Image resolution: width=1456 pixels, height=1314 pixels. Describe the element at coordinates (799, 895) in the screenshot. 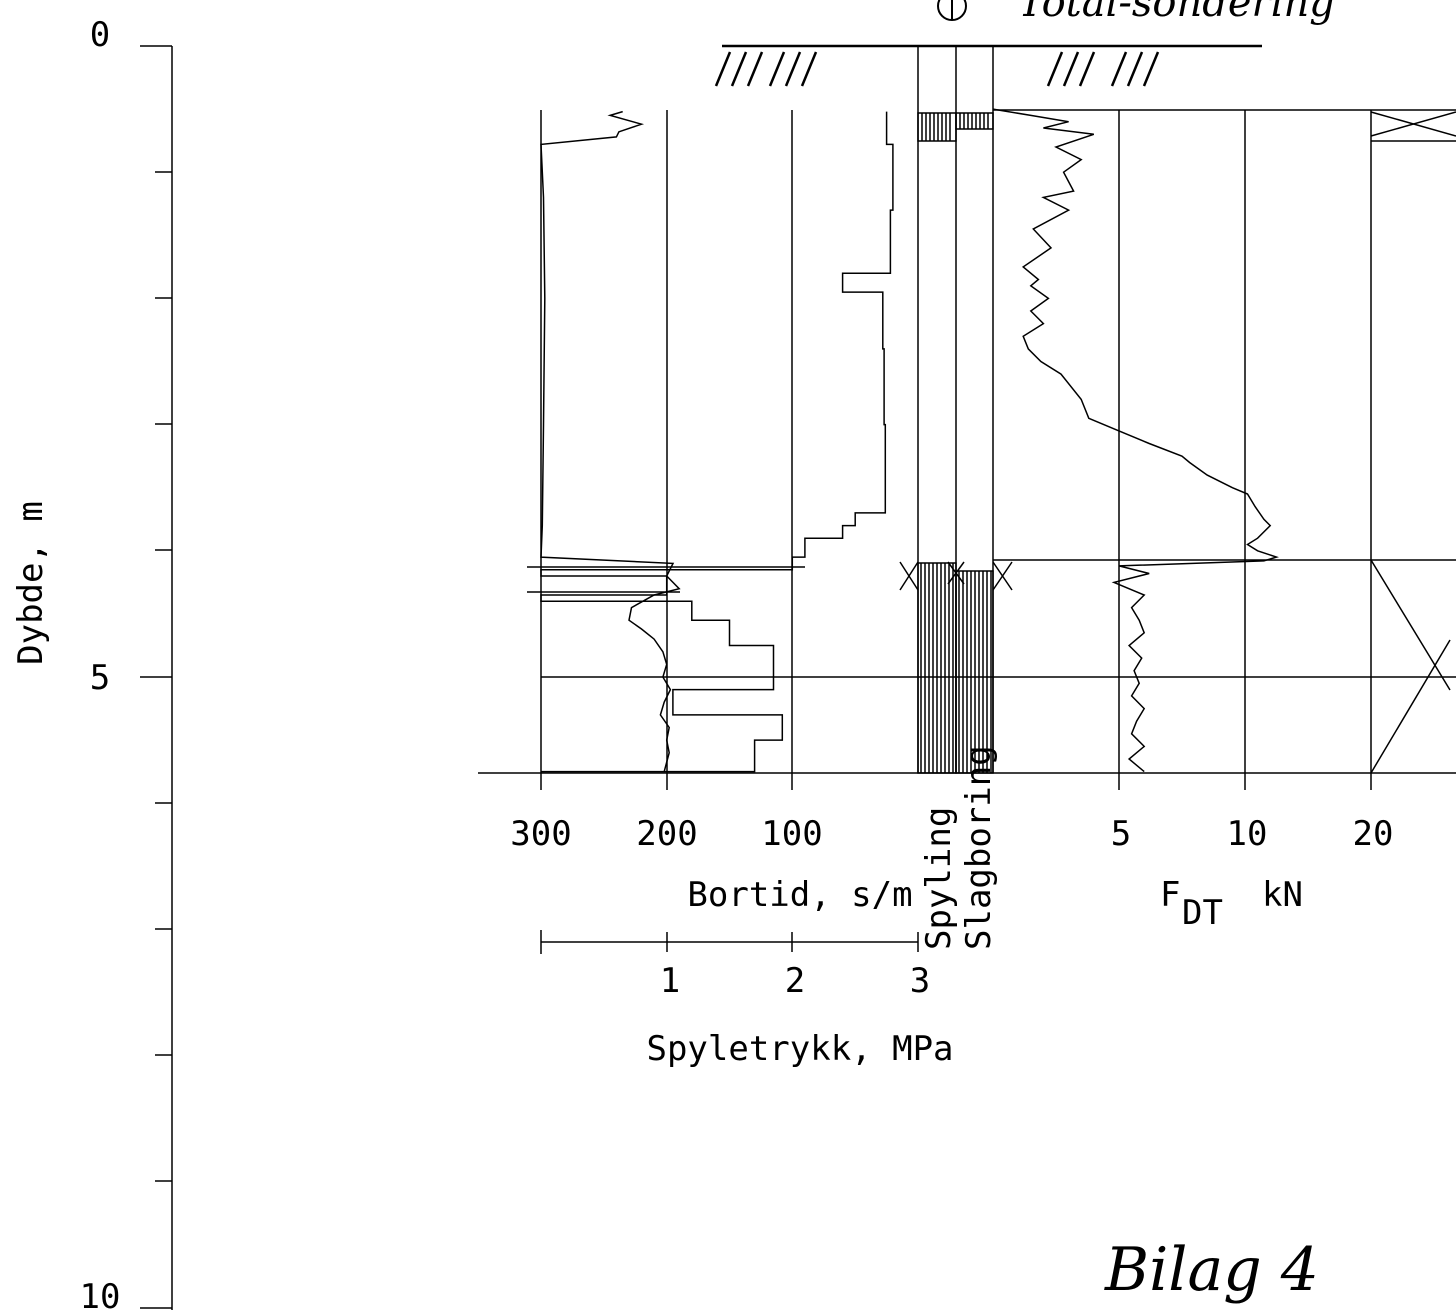

I see `bortid-axis-label: Bortid, s/m` at that location.